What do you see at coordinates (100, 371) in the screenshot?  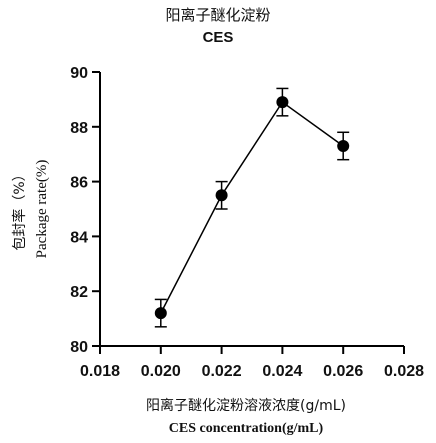 I see `x-tick-label: 0.018` at bounding box center [100, 371].